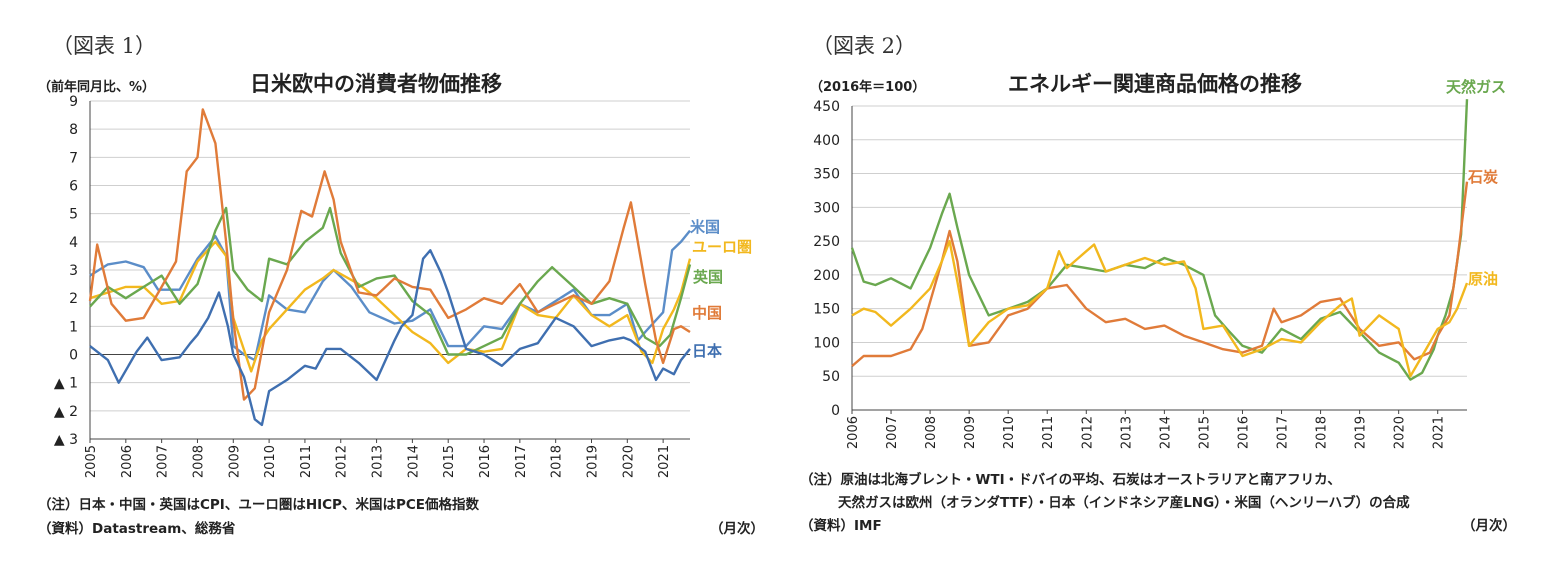  Describe the element at coordinates (1476, 87) in the screenshot. I see `legend-label-1: 天然ガス` at that location.